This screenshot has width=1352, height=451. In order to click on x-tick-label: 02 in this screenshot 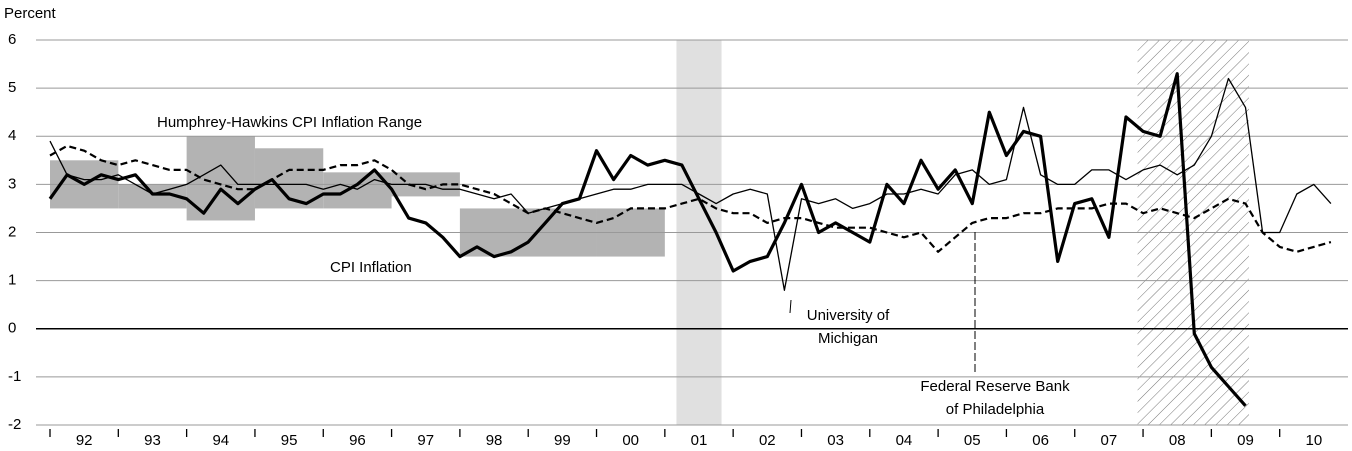, I will do `click(767, 440)`.